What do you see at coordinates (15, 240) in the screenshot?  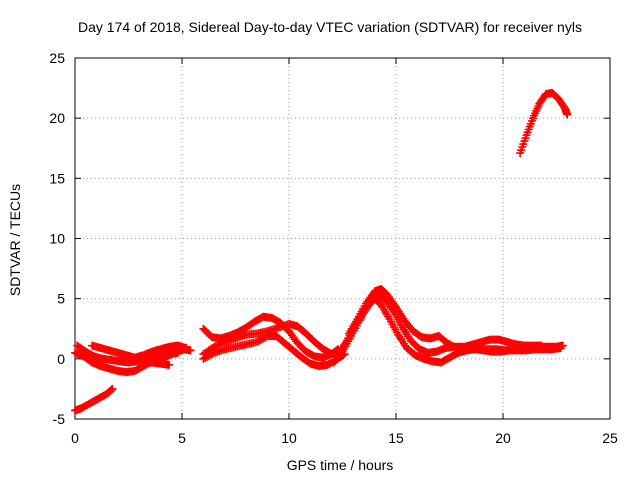 I see `y-axis-label: SDTVAR / TECUs` at bounding box center [15, 240].